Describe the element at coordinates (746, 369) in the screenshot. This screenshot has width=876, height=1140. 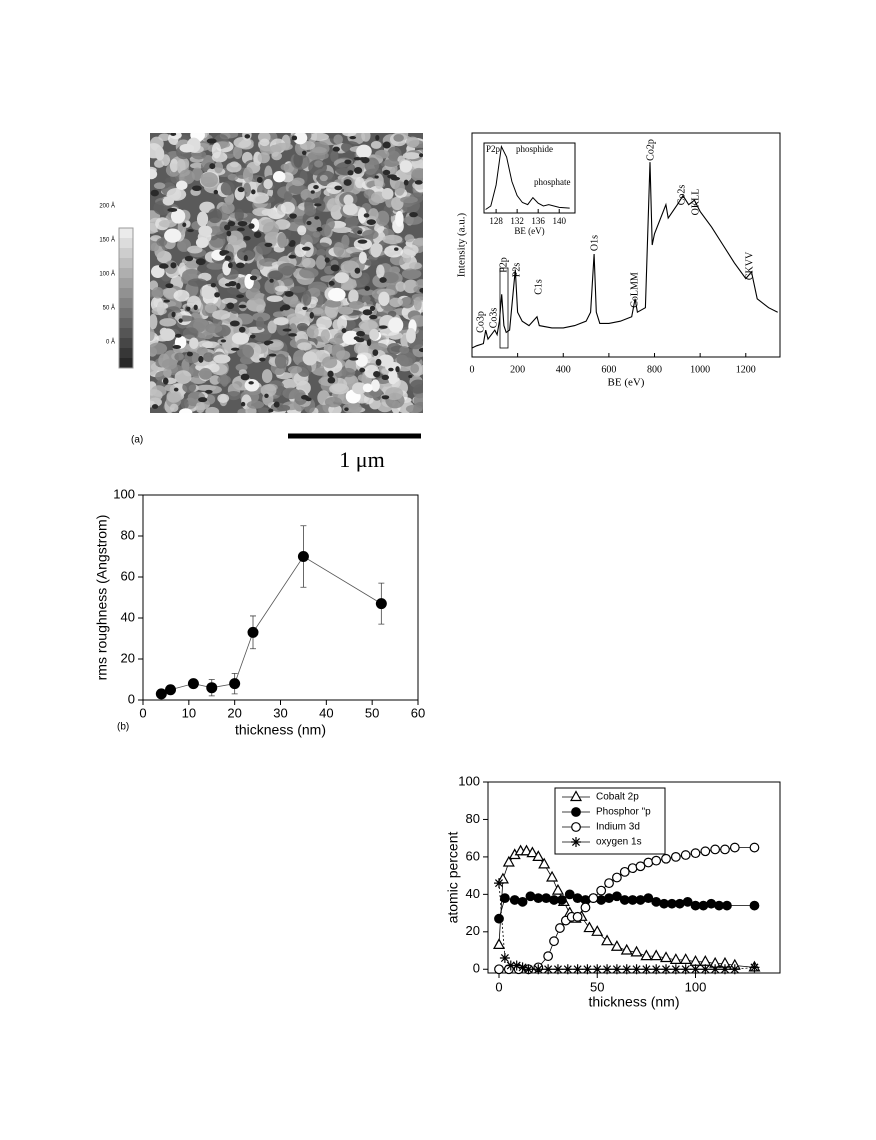
I see `x-tick-label: 1200` at that location.